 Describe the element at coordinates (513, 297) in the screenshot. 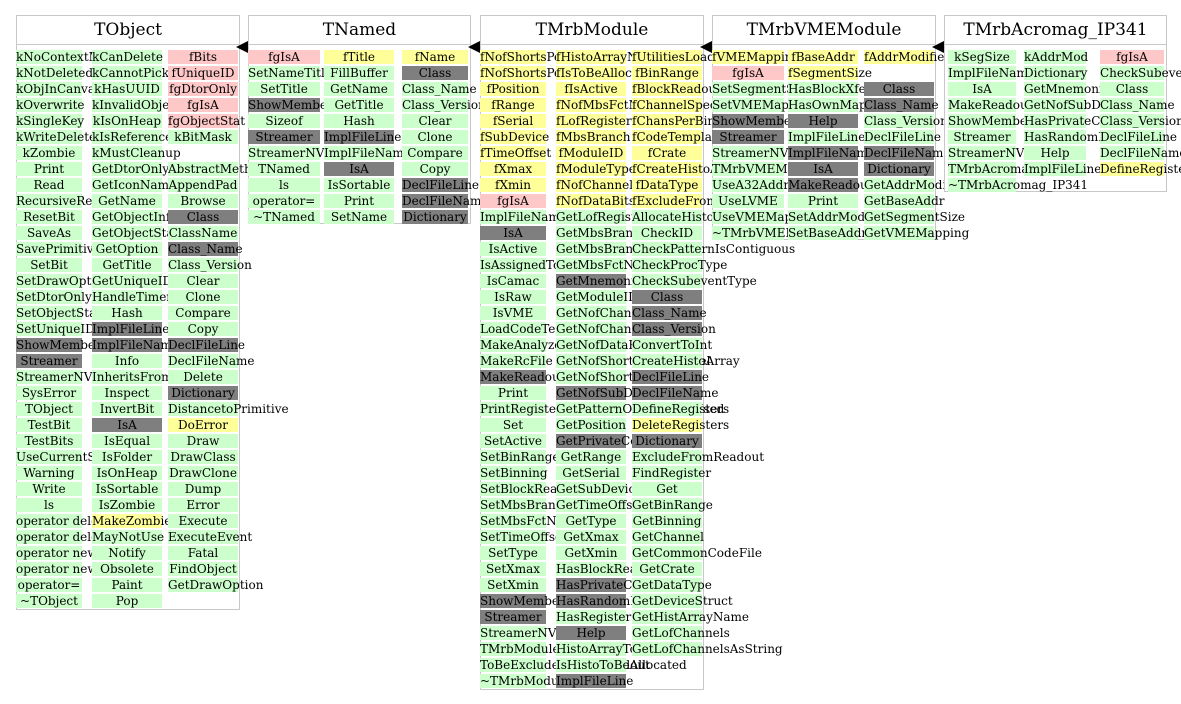

I see `member-cell: IsRaw` at that location.